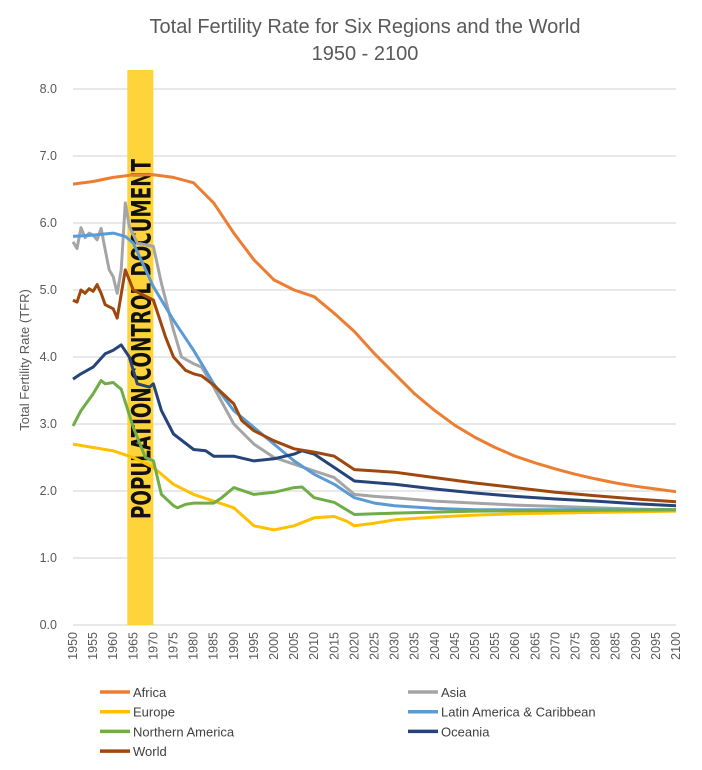  What do you see at coordinates (48, 491) in the screenshot?
I see `y-tick-label: 2.0` at bounding box center [48, 491].